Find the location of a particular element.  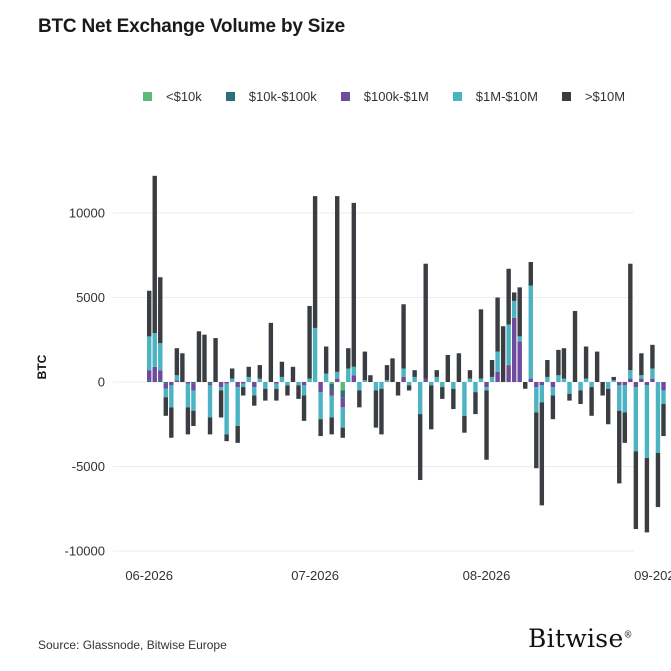

legend-item: <$10k is located at coordinates (172, 96).